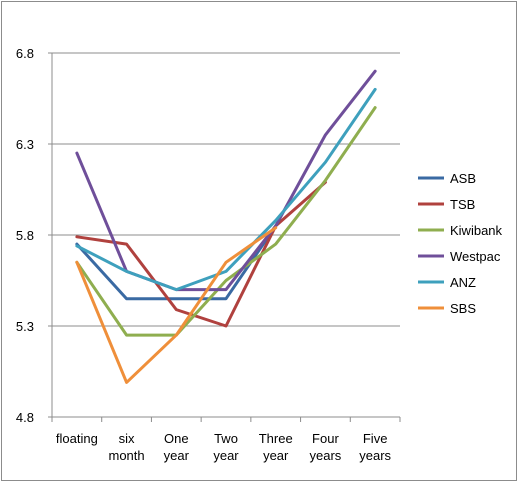 This screenshot has height=484, width=520. I want to click on series-line-tsb, so click(201, 254).